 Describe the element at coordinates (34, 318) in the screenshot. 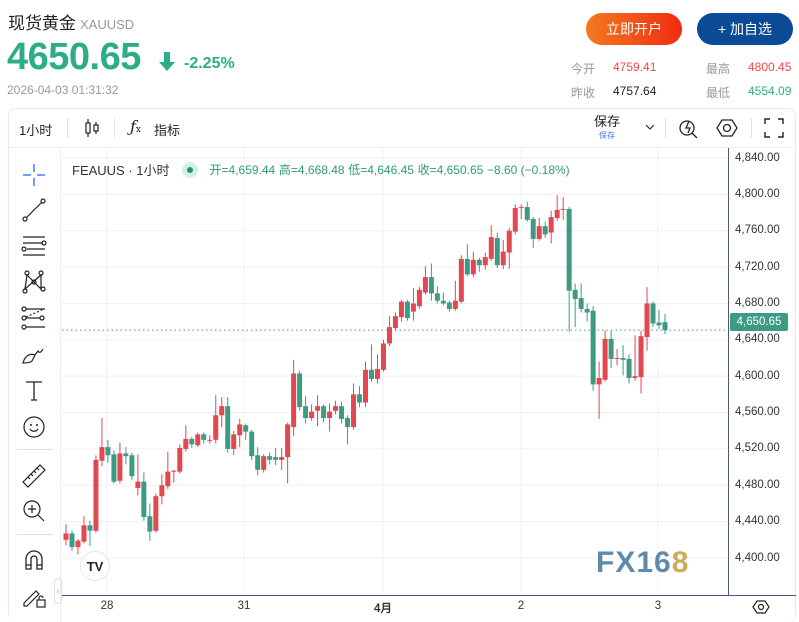

I see `fib-retracement-icon` at that location.